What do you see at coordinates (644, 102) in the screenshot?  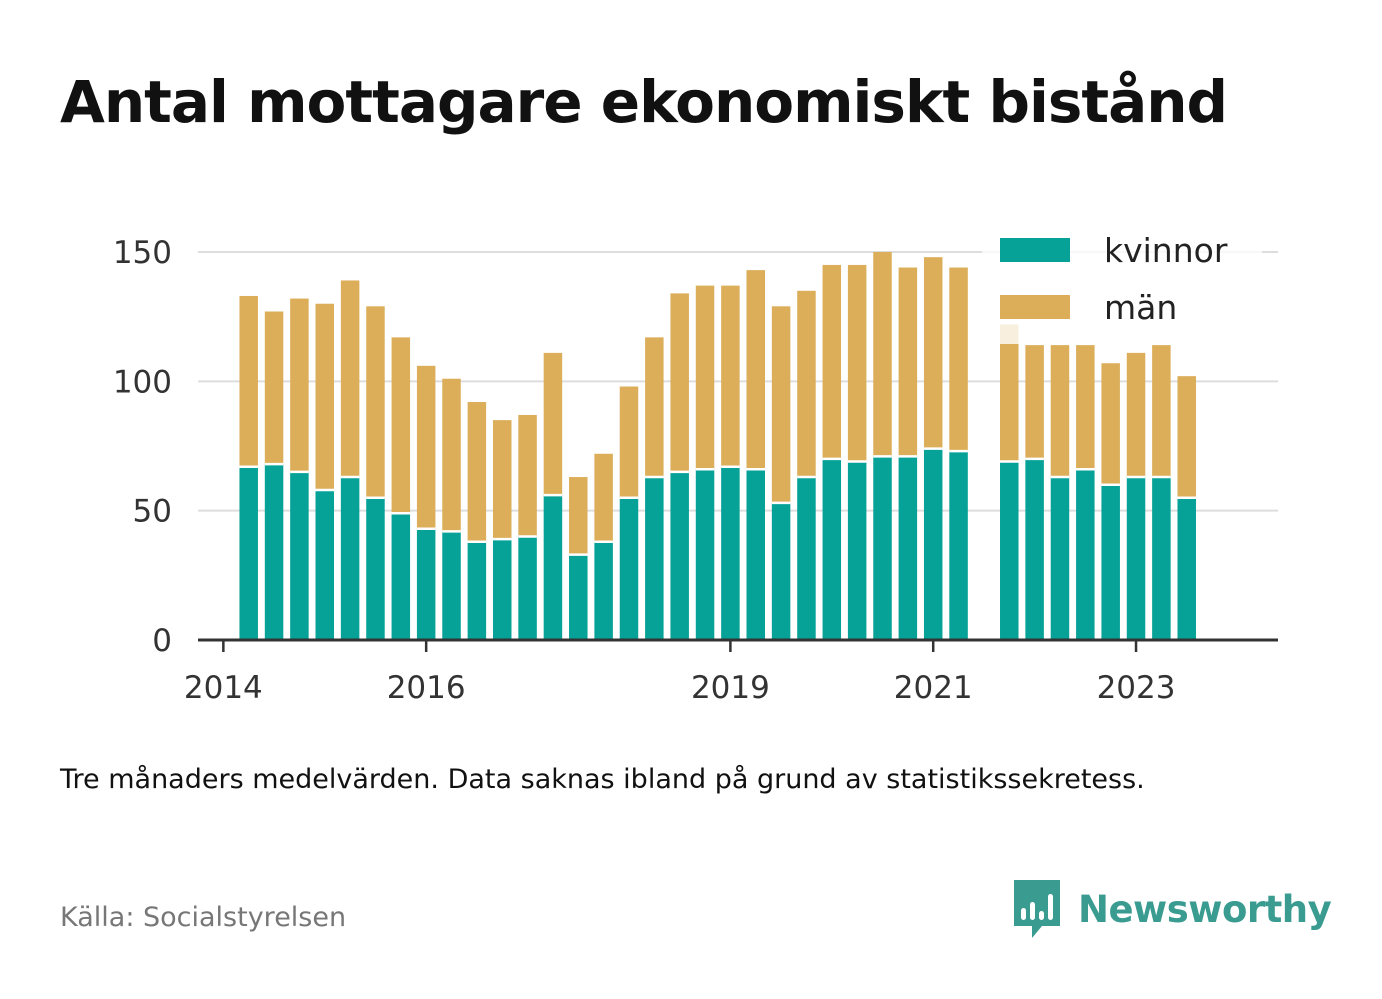 I see `chart-title: Antal mottagare ekonomiskt bistånd` at bounding box center [644, 102].